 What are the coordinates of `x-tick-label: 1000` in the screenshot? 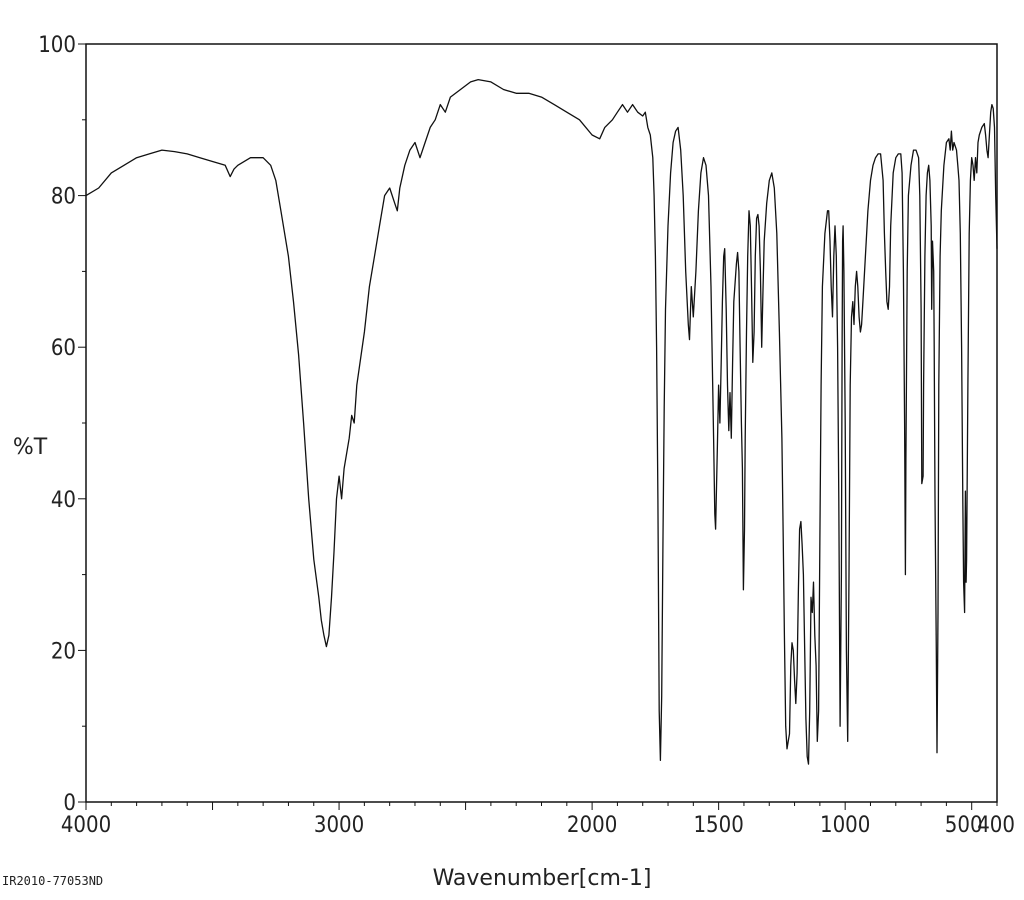 It's located at (845, 825).